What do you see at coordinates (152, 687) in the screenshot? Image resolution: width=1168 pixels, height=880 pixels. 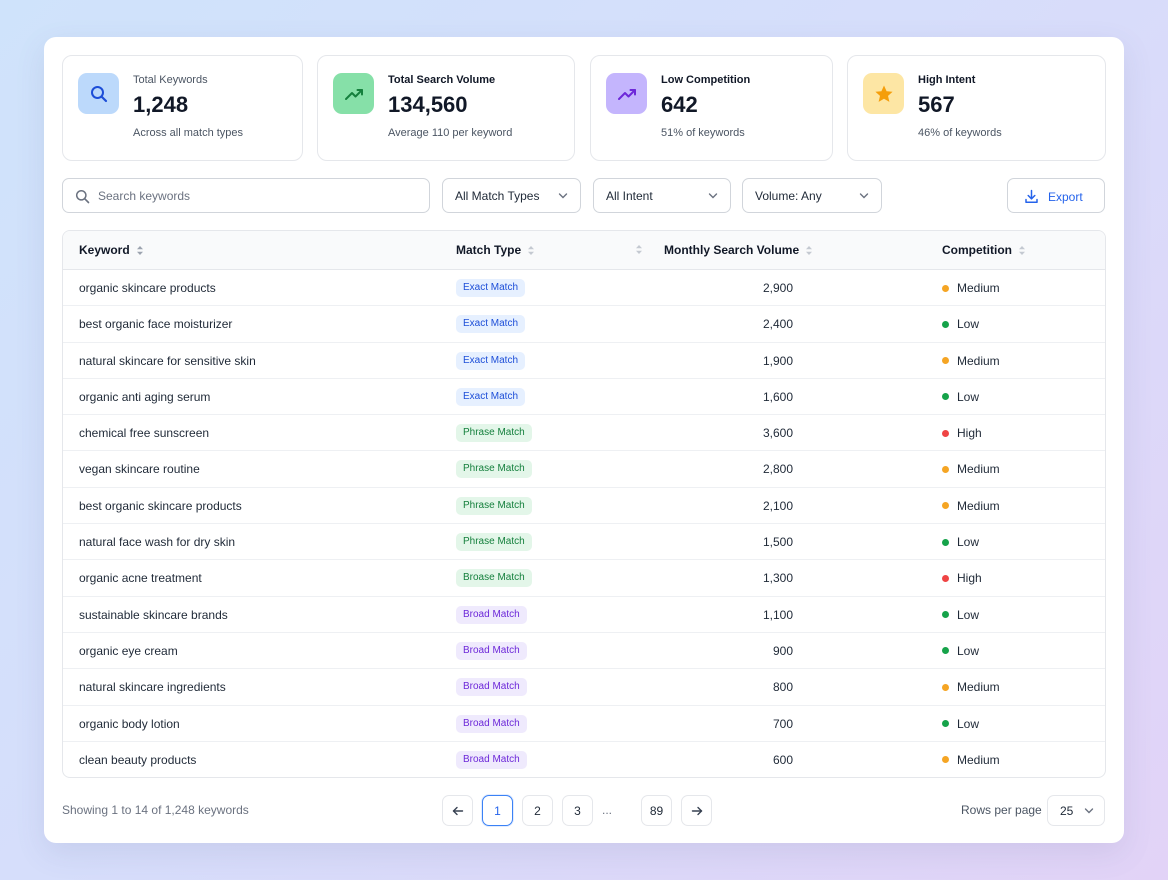 I see `keyword-cell: natural skincare ingredients` at bounding box center [152, 687].